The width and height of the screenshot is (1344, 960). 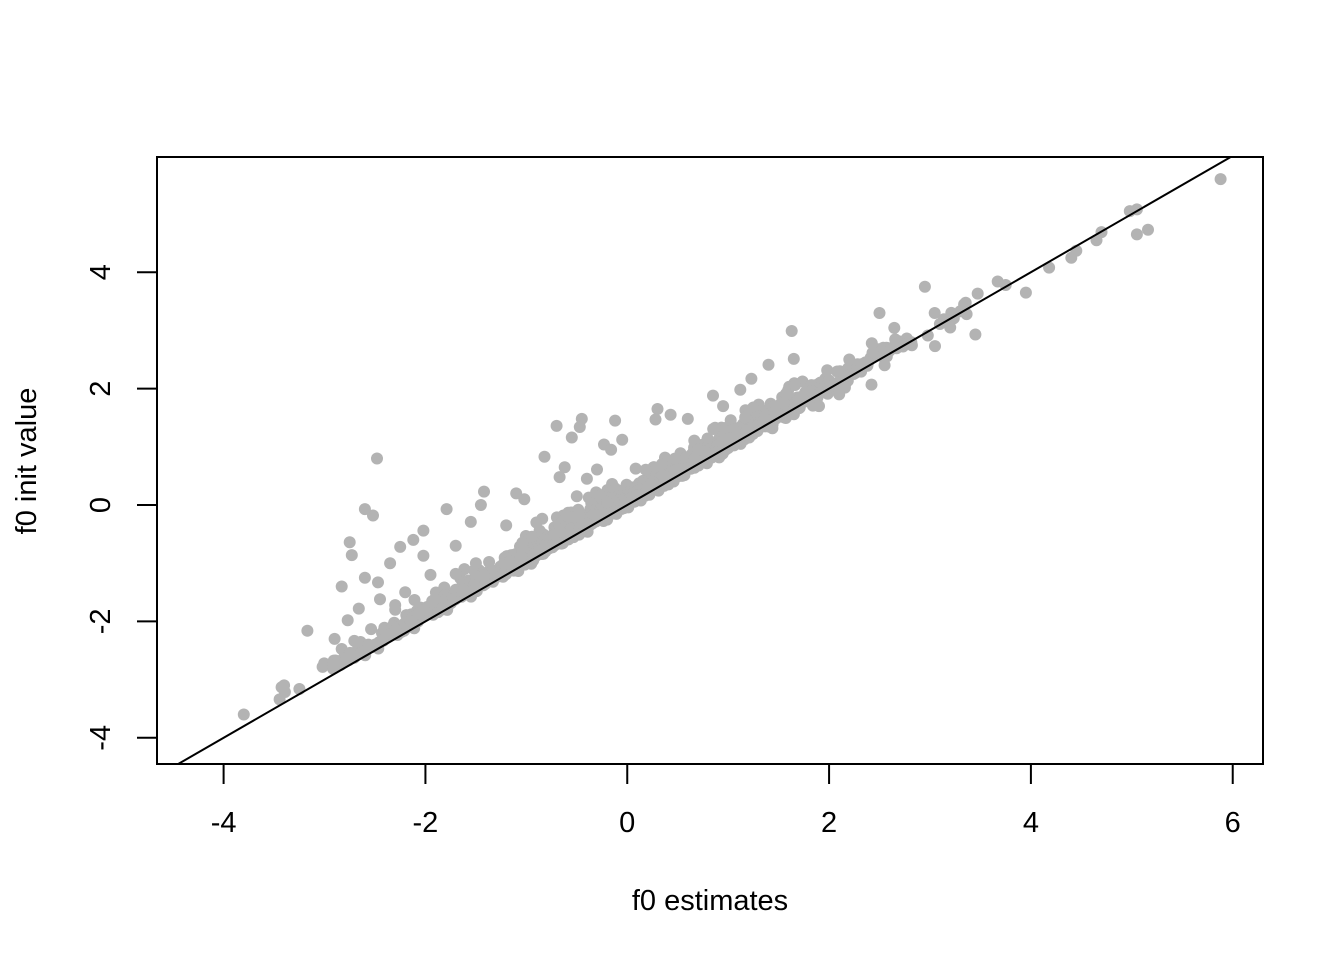 I want to click on x-axis: -4 -2 0 2 4 6, so click(x=726, y=801).